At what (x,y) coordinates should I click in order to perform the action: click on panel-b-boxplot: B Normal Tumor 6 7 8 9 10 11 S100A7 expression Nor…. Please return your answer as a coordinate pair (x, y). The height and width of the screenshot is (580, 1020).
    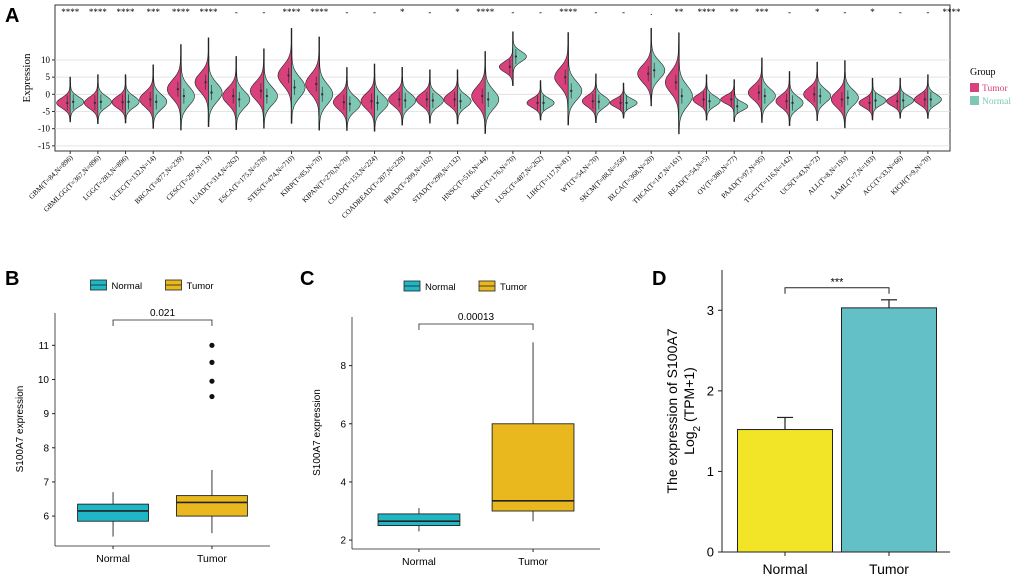
    Looking at the image, I should click on (137, 416).